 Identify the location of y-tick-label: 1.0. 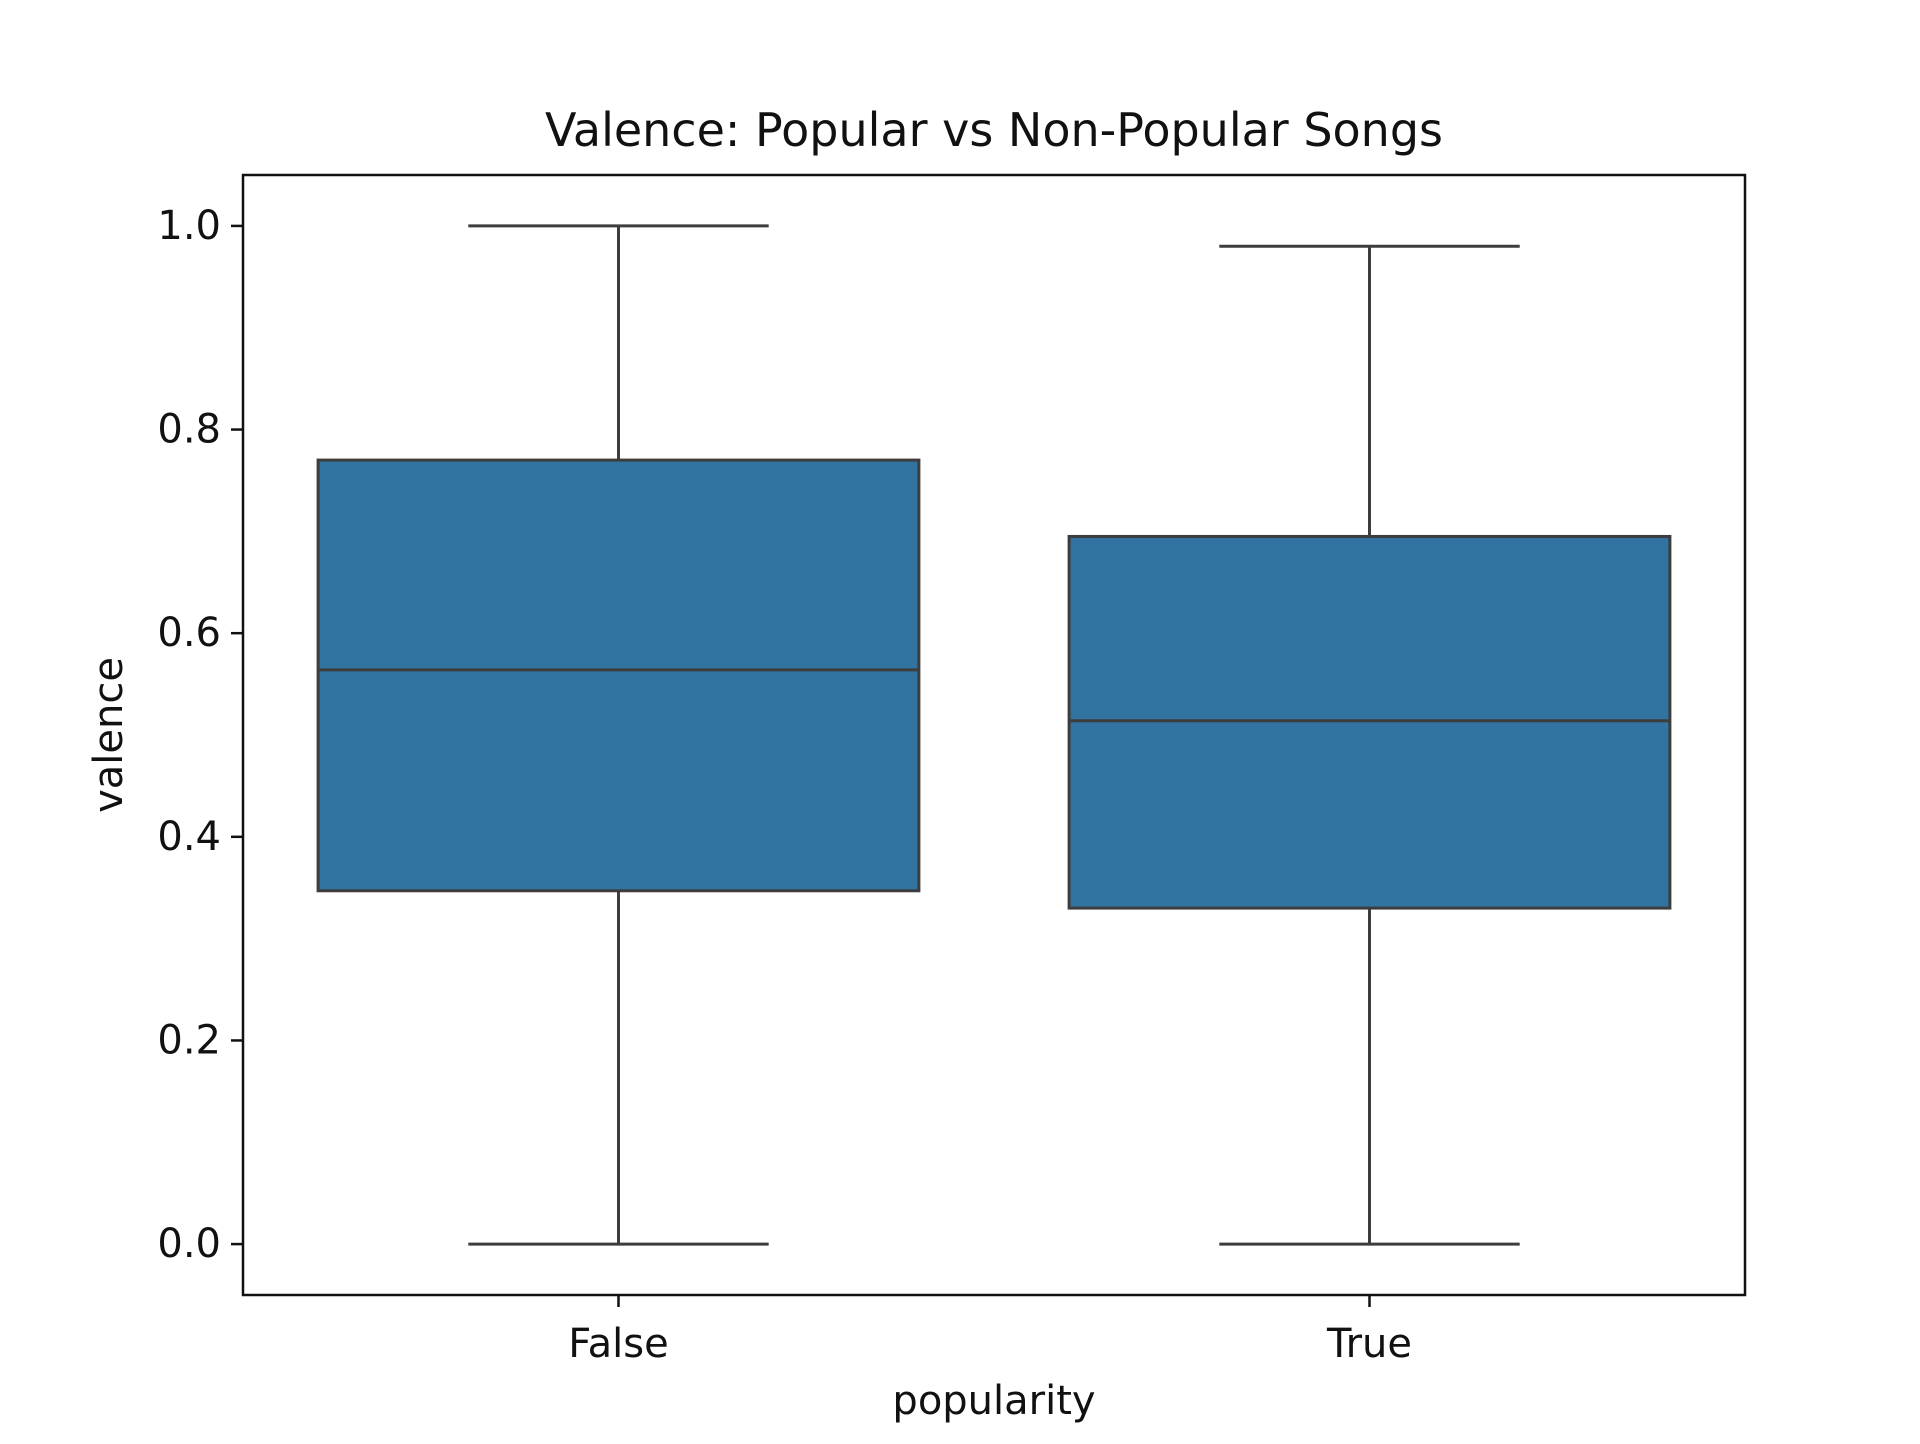
(189, 226).